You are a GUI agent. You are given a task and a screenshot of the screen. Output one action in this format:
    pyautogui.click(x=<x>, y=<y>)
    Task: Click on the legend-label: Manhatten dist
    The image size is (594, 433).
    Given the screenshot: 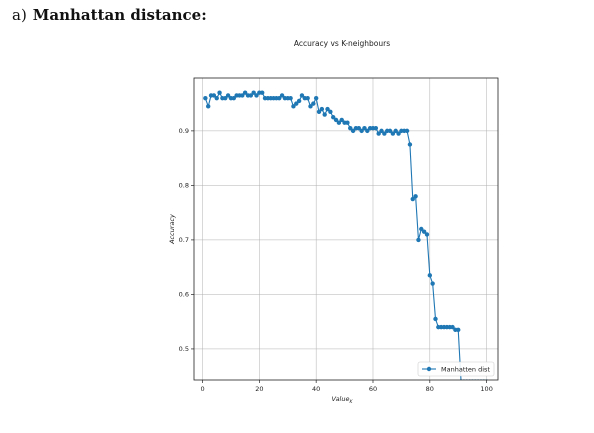 What is the action you would take?
    pyautogui.click(x=465, y=370)
    